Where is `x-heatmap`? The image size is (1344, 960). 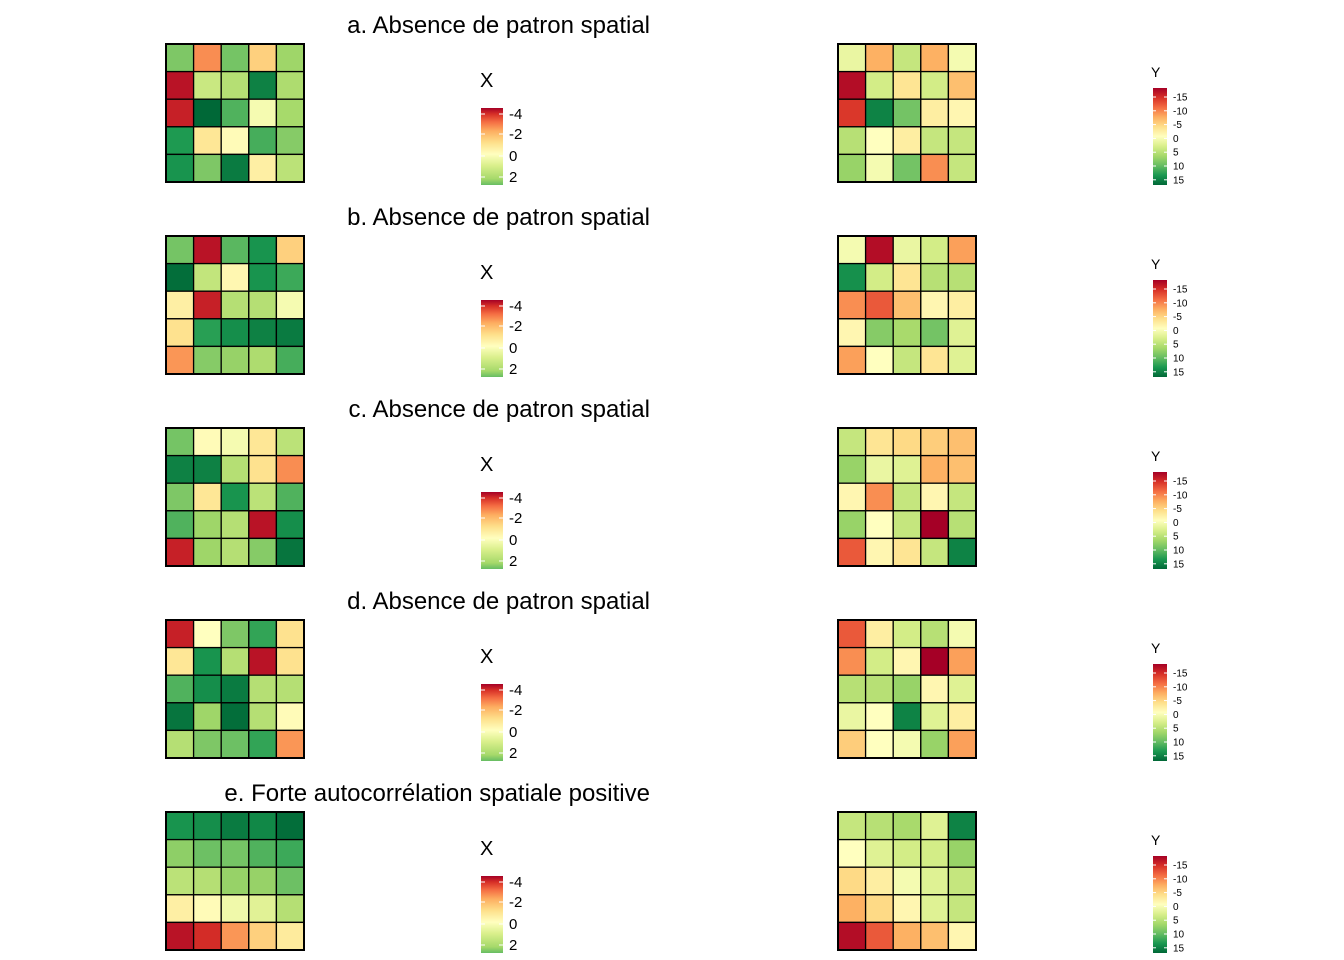
x-heatmap is located at coordinates (235, 305).